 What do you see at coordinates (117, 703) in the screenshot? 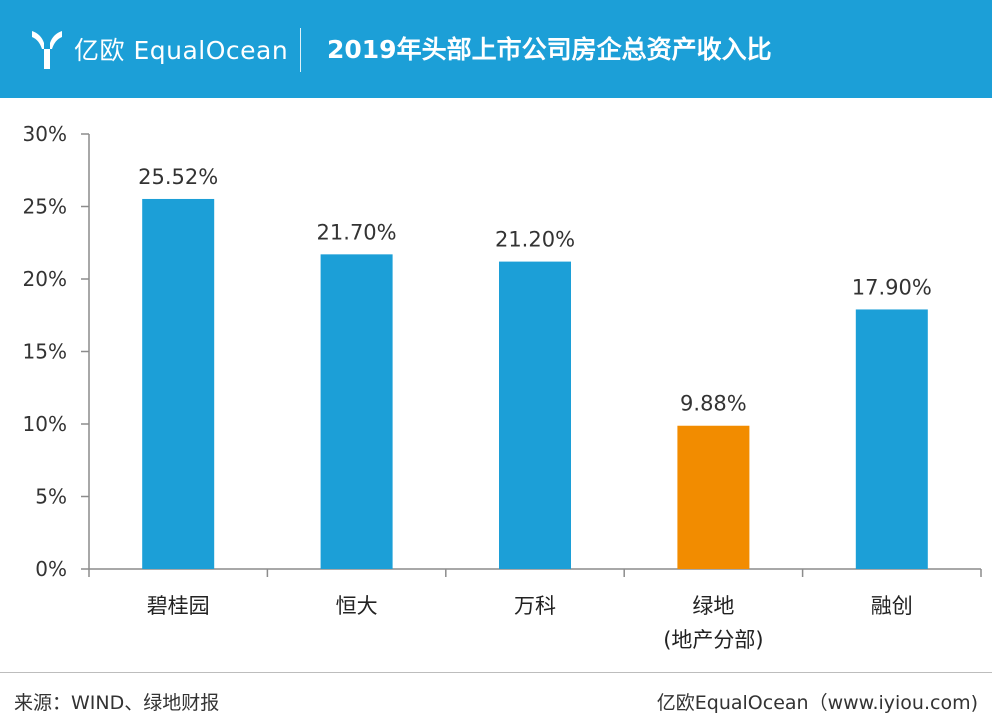
I see `source-note: 来源：WIND、绿地财报` at bounding box center [117, 703].